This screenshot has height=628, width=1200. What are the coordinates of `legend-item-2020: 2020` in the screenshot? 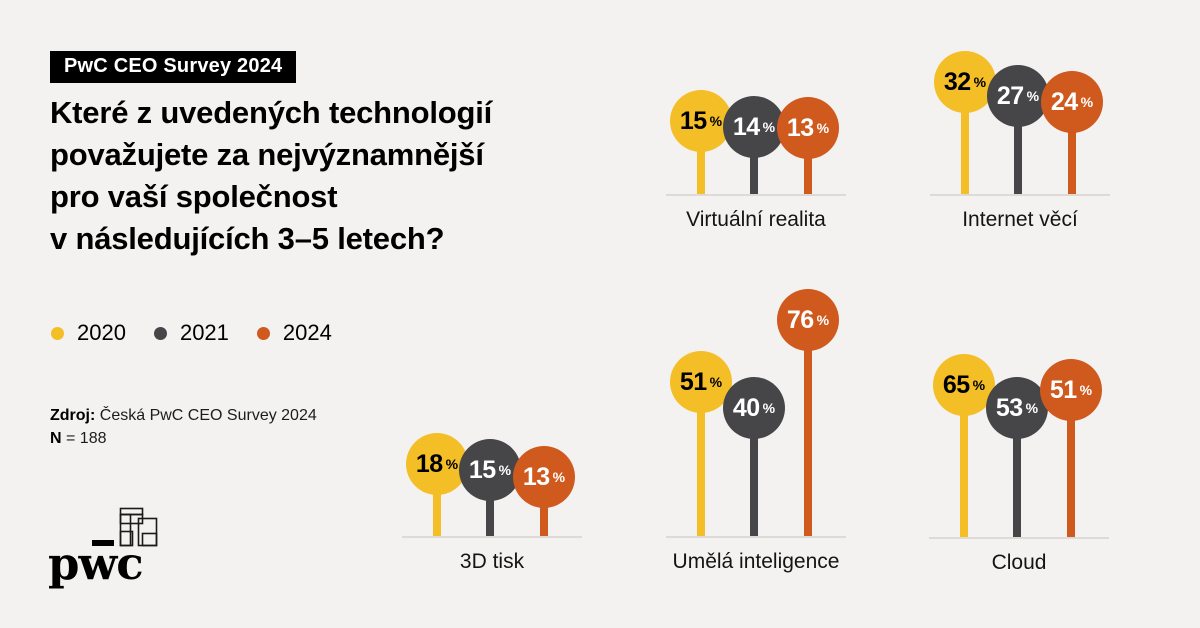 It's located at (88, 333).